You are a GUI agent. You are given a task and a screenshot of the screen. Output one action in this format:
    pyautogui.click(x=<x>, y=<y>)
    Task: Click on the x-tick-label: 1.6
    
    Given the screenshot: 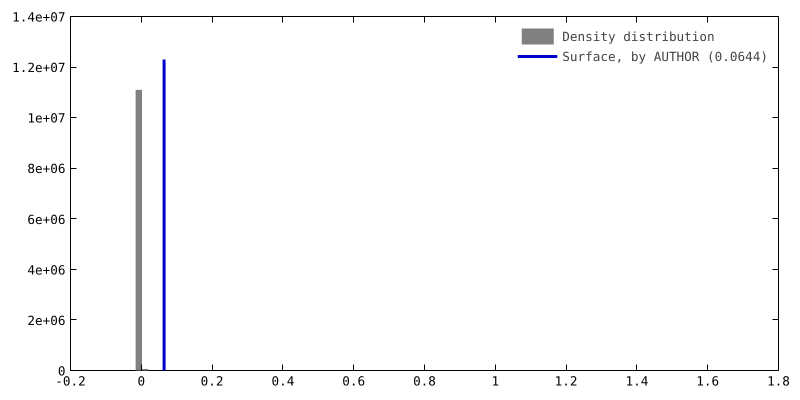 What is the action you would take?
    pyautogui.click(x=708, y=381)
    